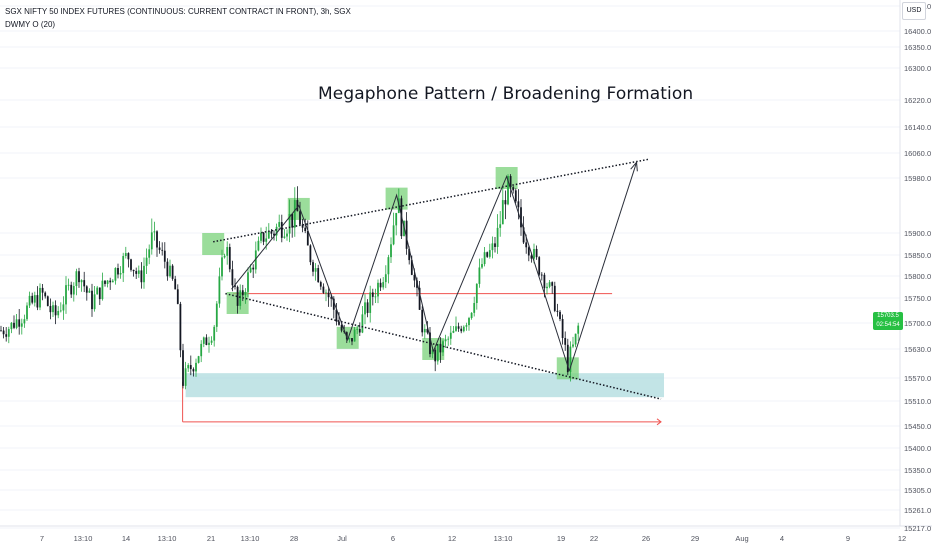 The width and height of the screenshot is (932, 550). Describe the element at coordinates (695, 538) in the screenshot. I see `x-tick-label: 29` at that location.